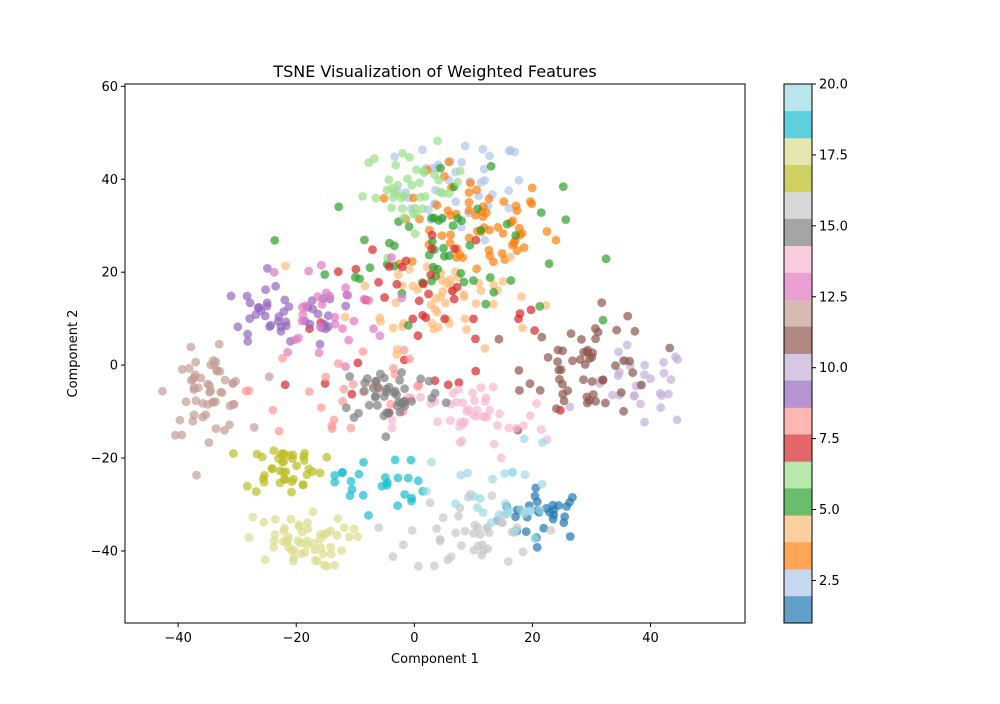  I want to click on x-tick-label: −40, so click(177, 638).